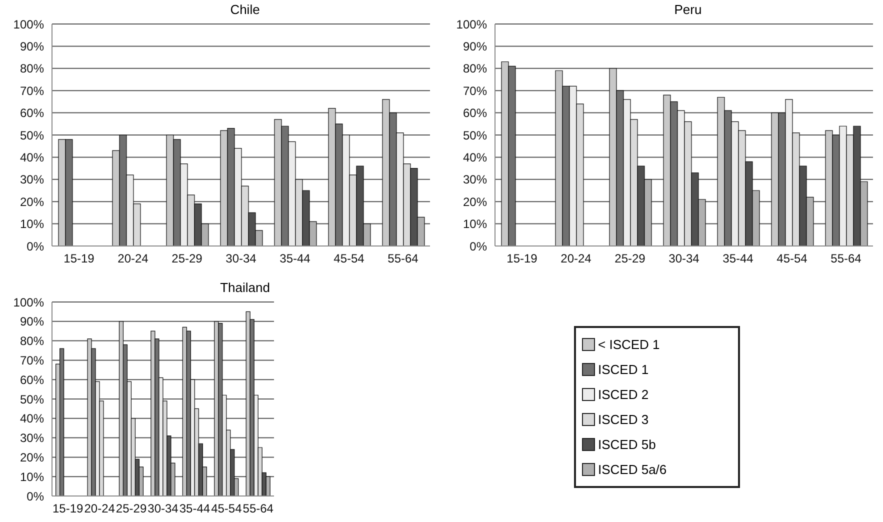  What do you see at coordinates (623, 419) in the screenshot?
I see `legend-label: ISCED 3` at bounding box center [623, 419].